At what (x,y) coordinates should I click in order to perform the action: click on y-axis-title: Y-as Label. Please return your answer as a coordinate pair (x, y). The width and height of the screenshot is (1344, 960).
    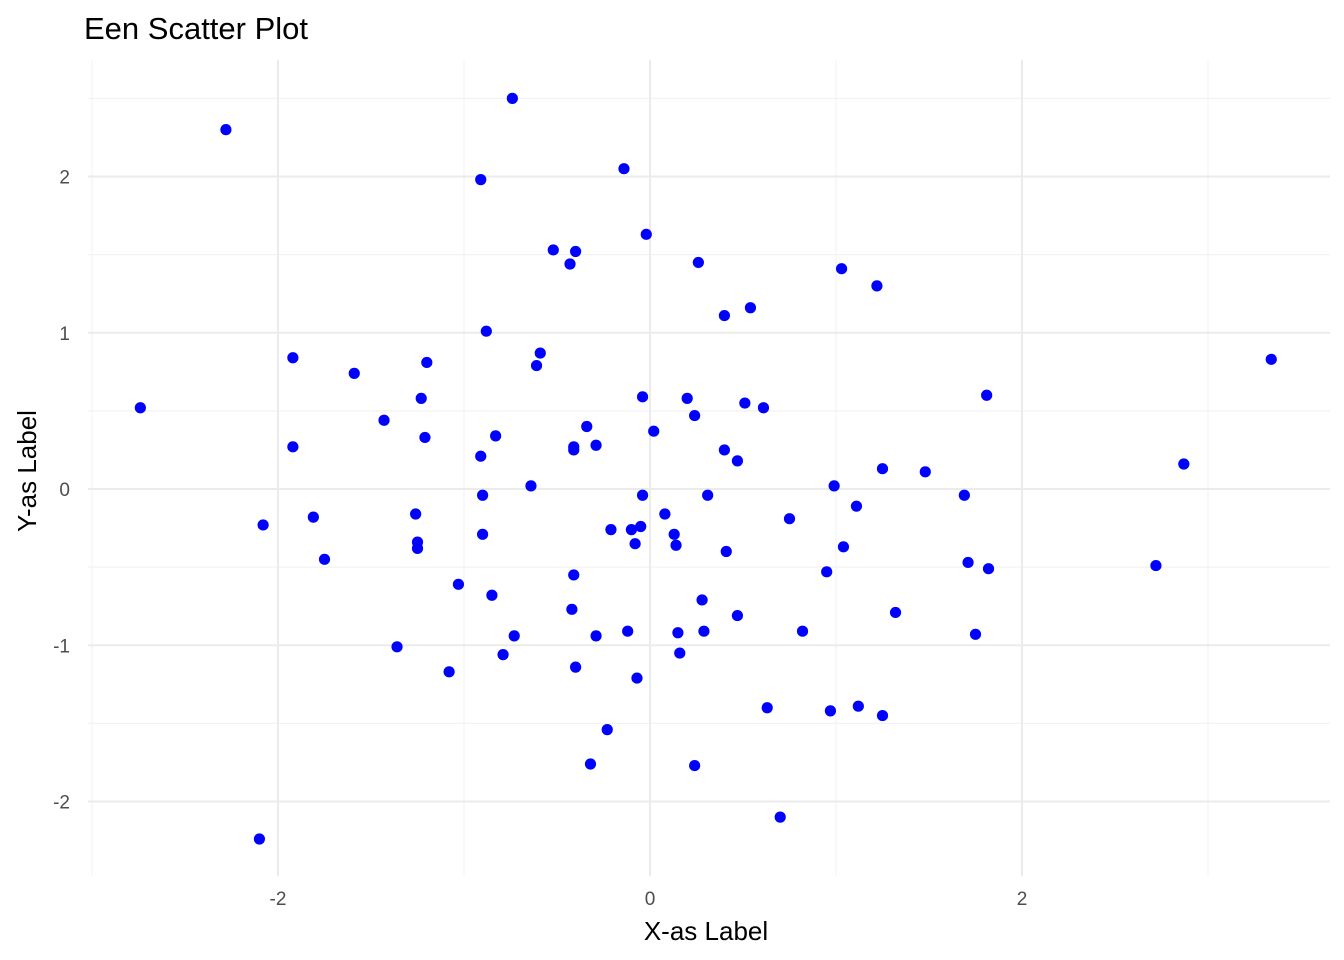
    Looking at the image, I should click on (27, 471).